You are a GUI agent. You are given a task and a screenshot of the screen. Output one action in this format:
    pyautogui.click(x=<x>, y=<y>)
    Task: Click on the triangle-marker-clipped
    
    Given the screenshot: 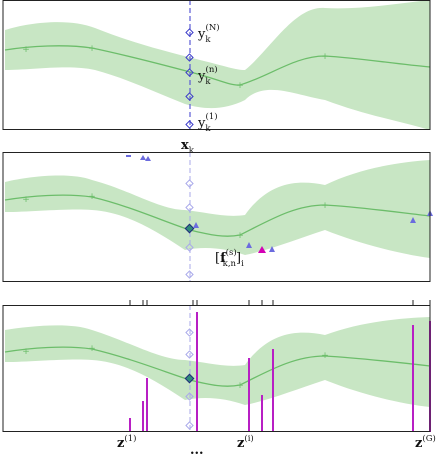 What is the action you would take?
    pyautogui.click(x=128, y=156)
    